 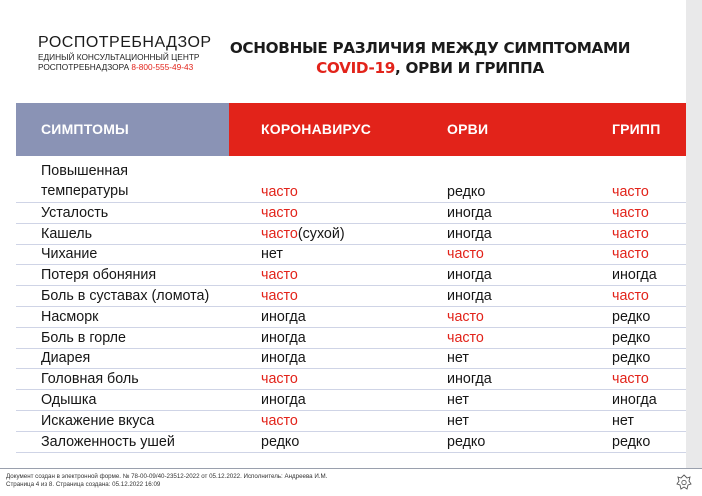 What do you see at coordinates (623, 420) in the screenshot?
I see `flu-value: нет` at bounding box center [623, 420].